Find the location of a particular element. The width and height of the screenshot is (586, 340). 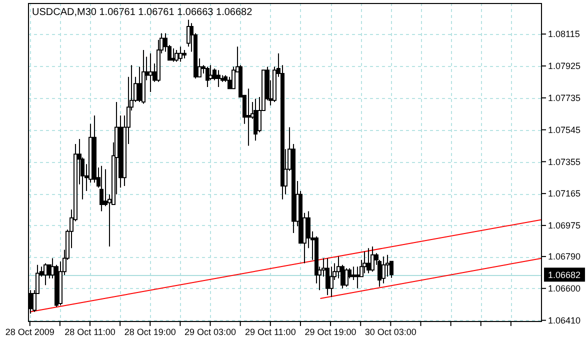

y-tick-label: 1.08115 is located at coordinates (564, 34).